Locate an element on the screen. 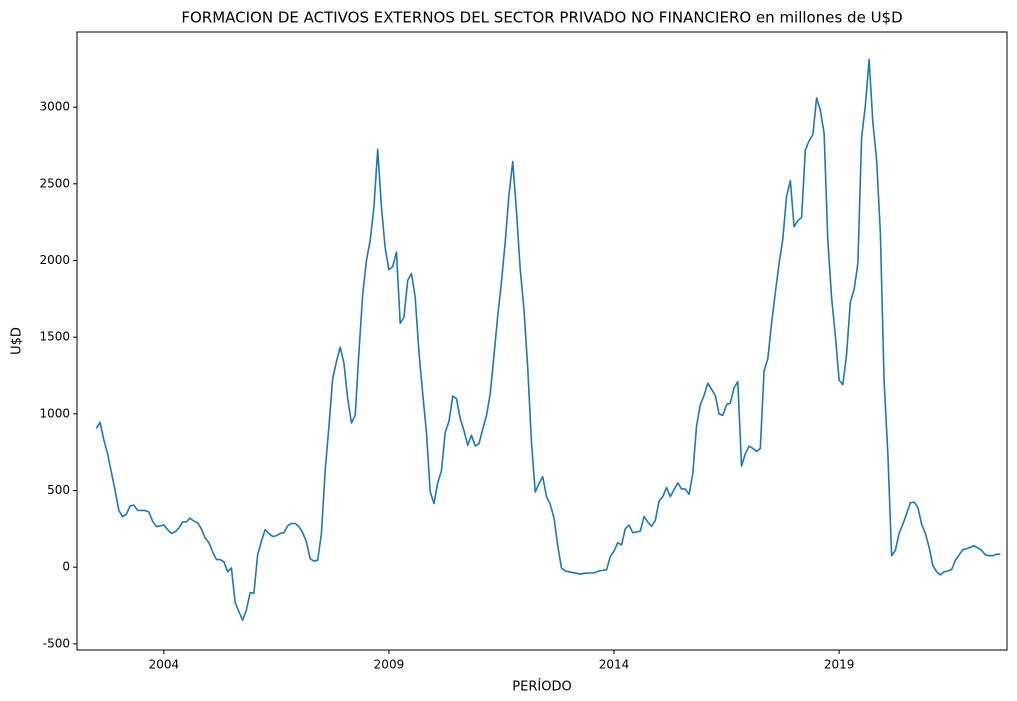 Image resolution: width=1017 pixels, height=701 pixels. x-tick-label: 2019 is located at coordinates (839, 665).